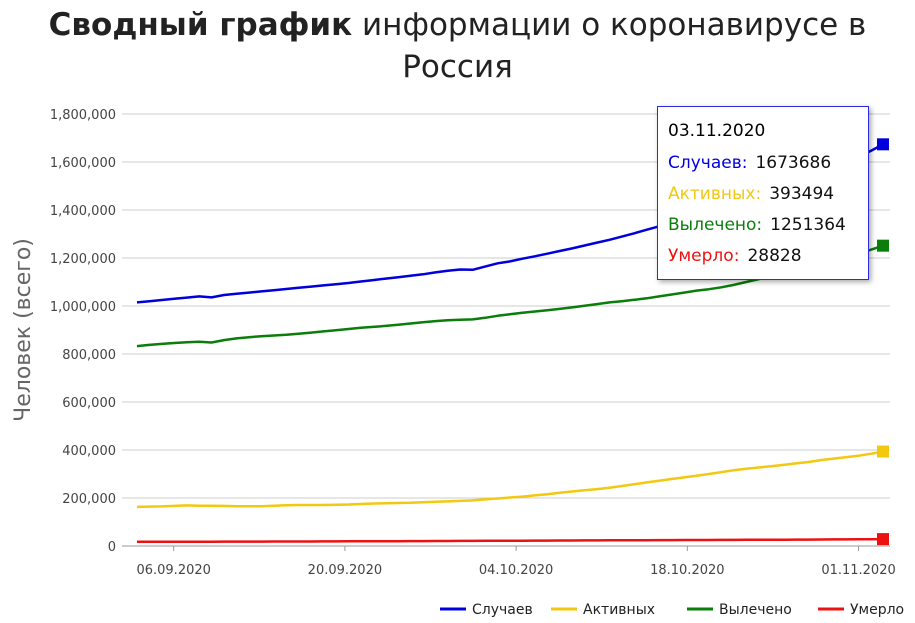 Image resolution: width=915 pixels, height=623 pixels. What do you see at coordinates (345, 570) in the screenshot?
I see `x-tick-label-1: 20.09.2020` at bounding box center [345, 570].